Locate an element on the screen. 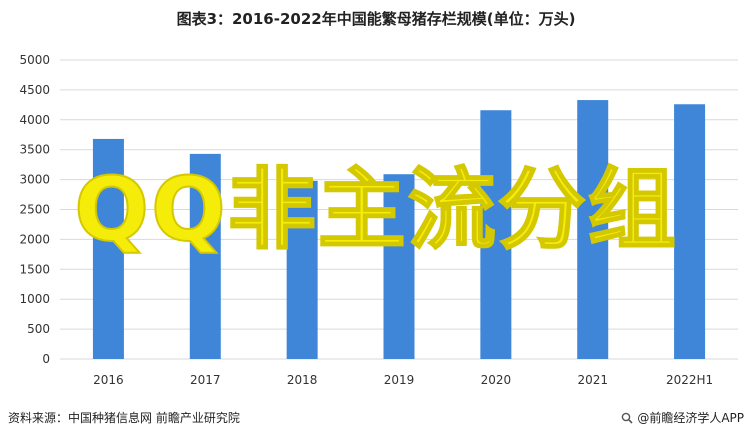 This screenshot has height=437, width=752. chart-title: 图表3：2016-2022年中国能繁母猪存栏规模(单位：万头) is located at coordinates (376, 19).